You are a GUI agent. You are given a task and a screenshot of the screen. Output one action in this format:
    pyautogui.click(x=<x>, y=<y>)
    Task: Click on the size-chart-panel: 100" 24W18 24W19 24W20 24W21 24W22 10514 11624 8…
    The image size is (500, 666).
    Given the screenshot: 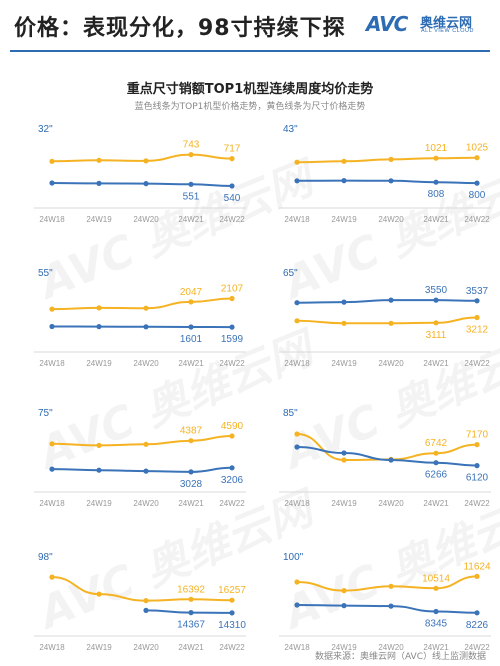 What is the action you would take?
    pyautogui.click(x=375, y=606)
    